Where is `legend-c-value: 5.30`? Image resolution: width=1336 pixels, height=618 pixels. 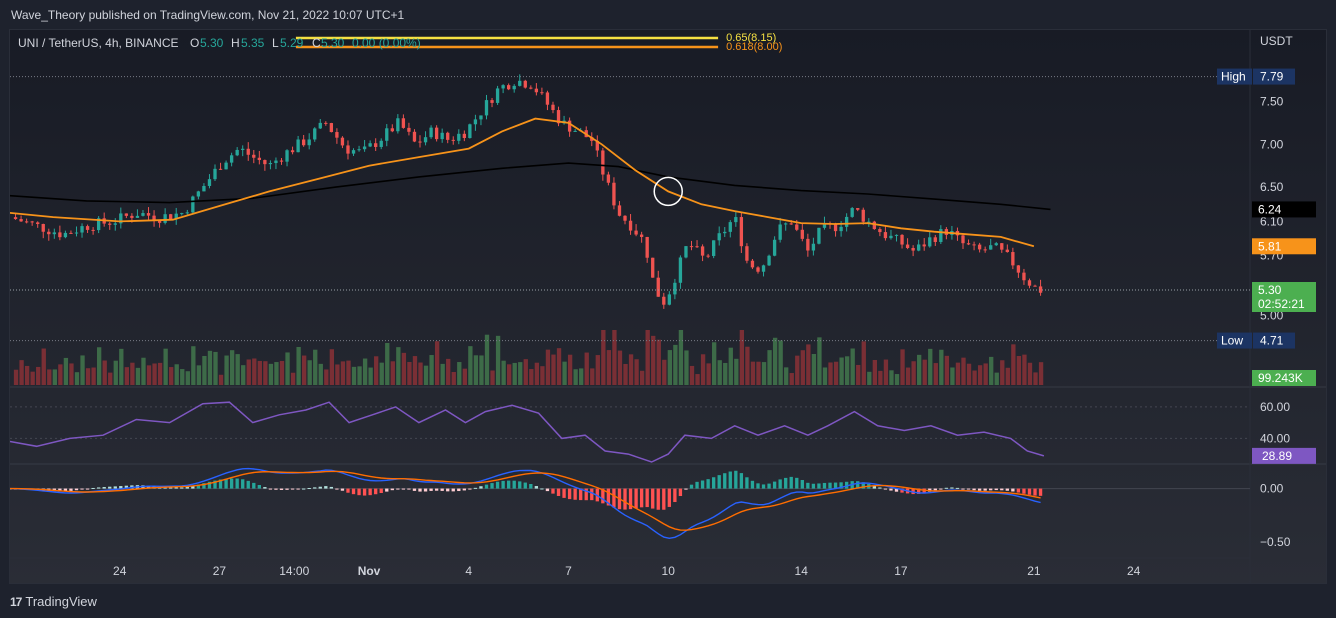 legend-c-value: 5.30 is located at coordinates (333, 43).